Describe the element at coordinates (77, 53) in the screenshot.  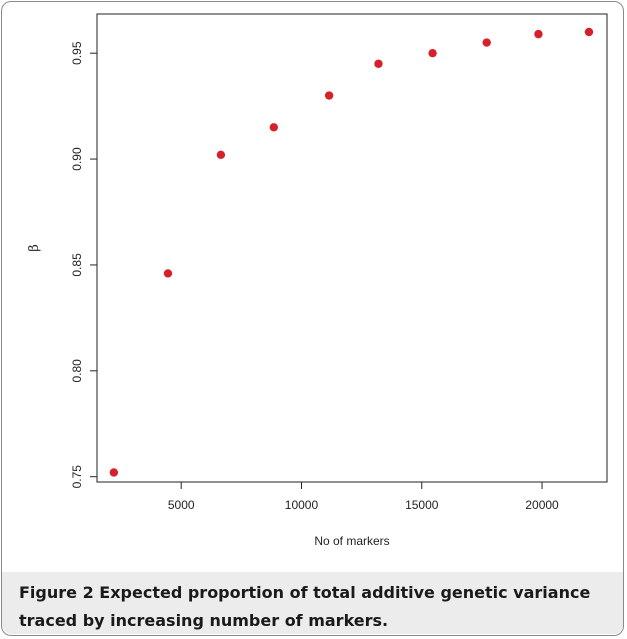
I see `y-tick-label: 0.95` at that location.